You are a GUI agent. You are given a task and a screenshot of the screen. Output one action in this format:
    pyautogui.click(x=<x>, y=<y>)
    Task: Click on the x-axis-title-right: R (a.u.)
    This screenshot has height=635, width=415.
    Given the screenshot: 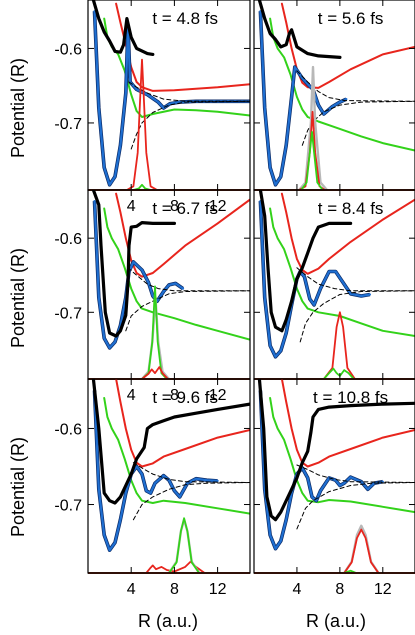 What is the action you would take?
    pyautogui.click(x=336, y=621)
    